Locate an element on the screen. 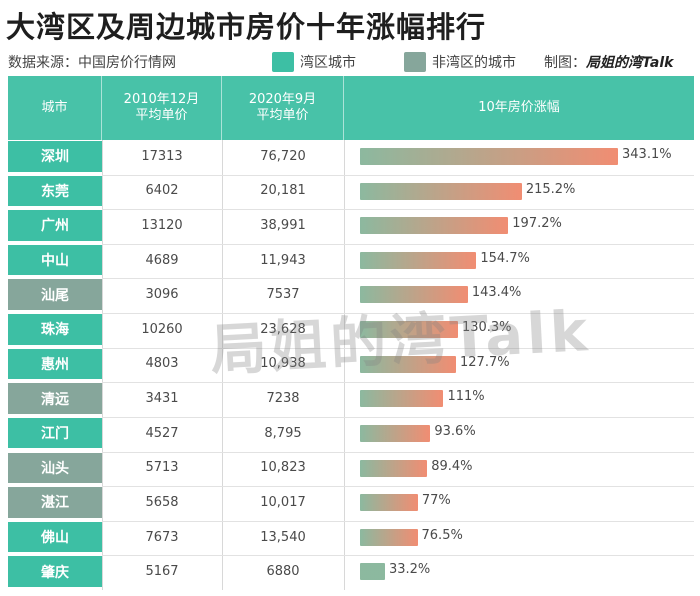  growth-bar-cell: 215.2% is located at coordinates (525, 191).